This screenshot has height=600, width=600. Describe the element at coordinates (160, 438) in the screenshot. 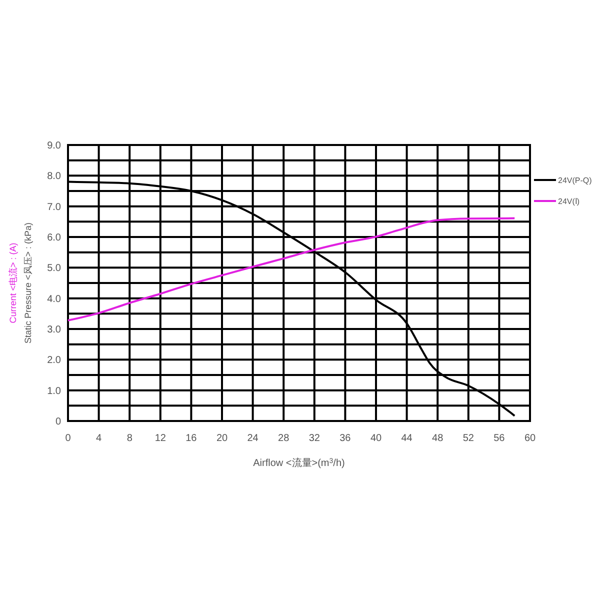

I see `x-tick-label: 12` at that location.